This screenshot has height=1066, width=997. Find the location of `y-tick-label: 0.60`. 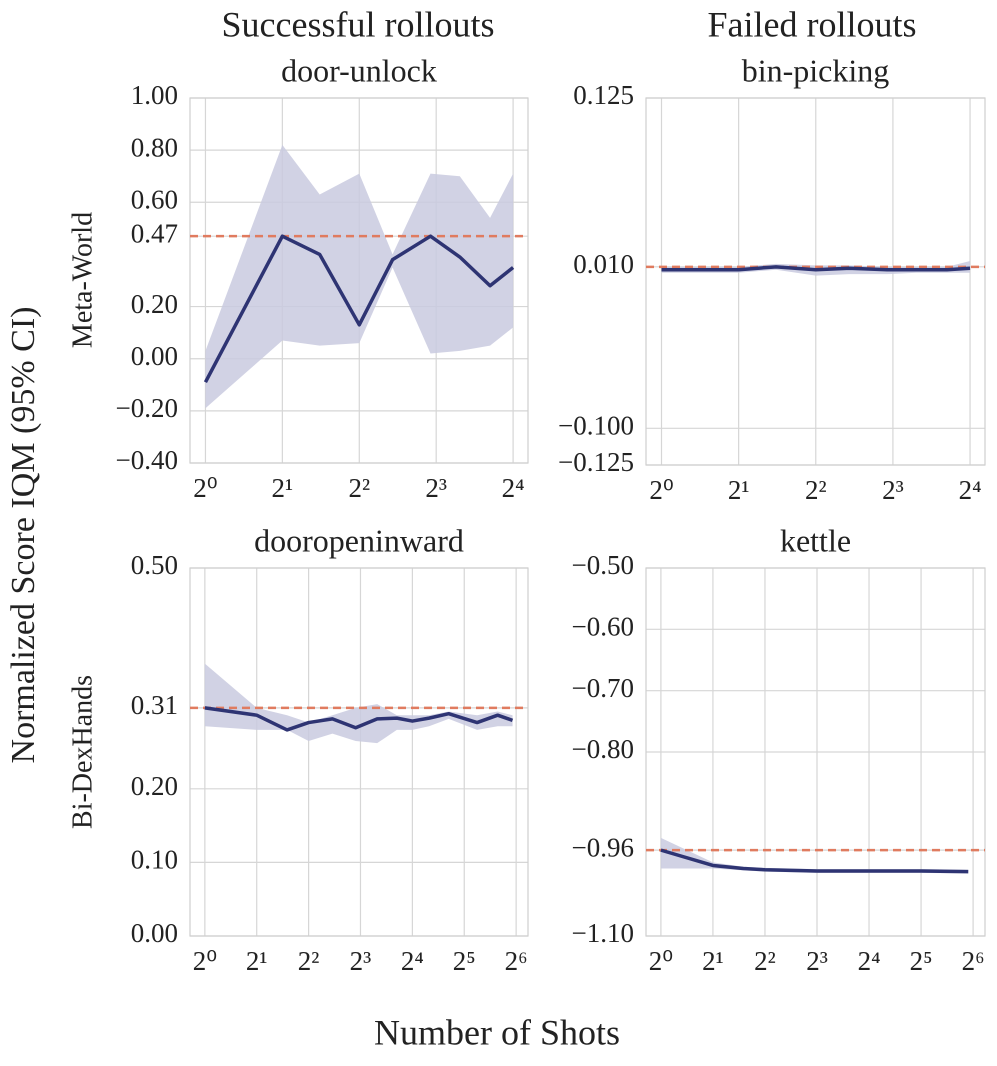

y-tick-label: 0.60 is located at coordinates (154, 199).